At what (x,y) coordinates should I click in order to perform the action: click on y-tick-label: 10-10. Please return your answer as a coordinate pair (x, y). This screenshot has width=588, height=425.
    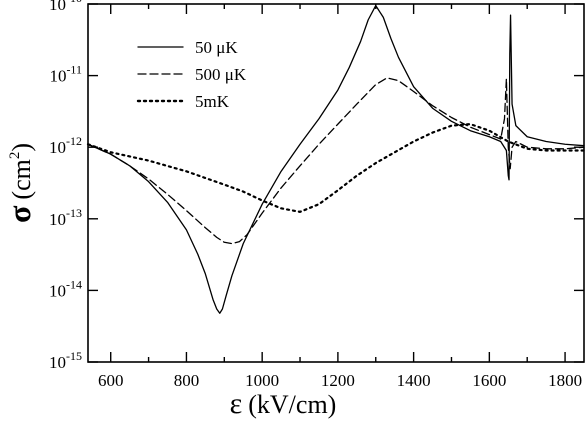
    Looking at the image, I should click on (65, 7).